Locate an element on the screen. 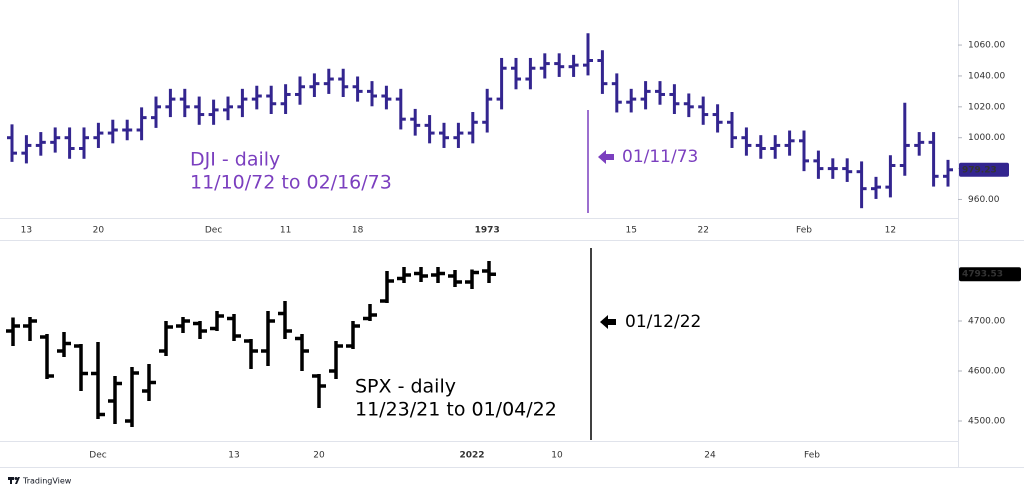 The image size is (1024, 496). x-tick-label: 2022 is located at coordinates (471, 456).